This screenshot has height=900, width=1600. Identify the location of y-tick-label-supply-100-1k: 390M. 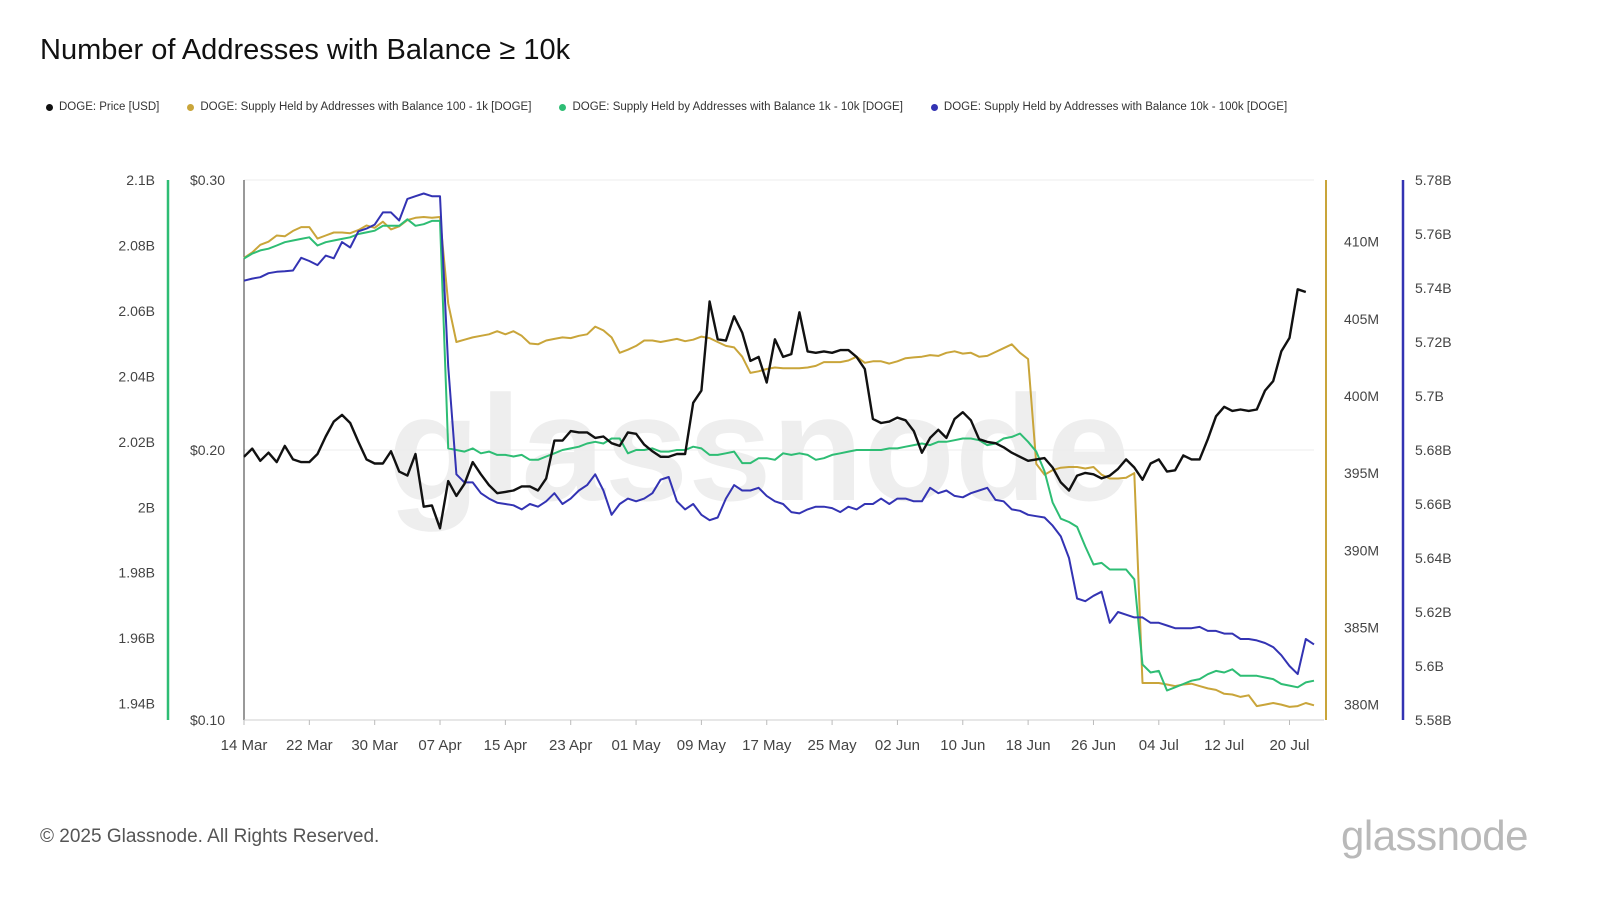
(1361, 550).